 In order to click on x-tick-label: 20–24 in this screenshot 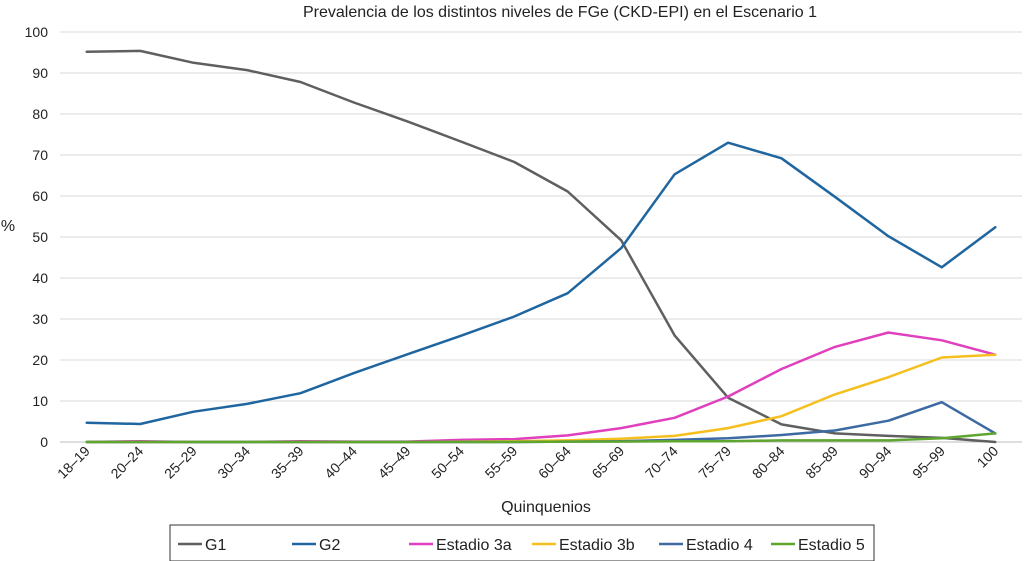, I will do `click(126, 462)`.